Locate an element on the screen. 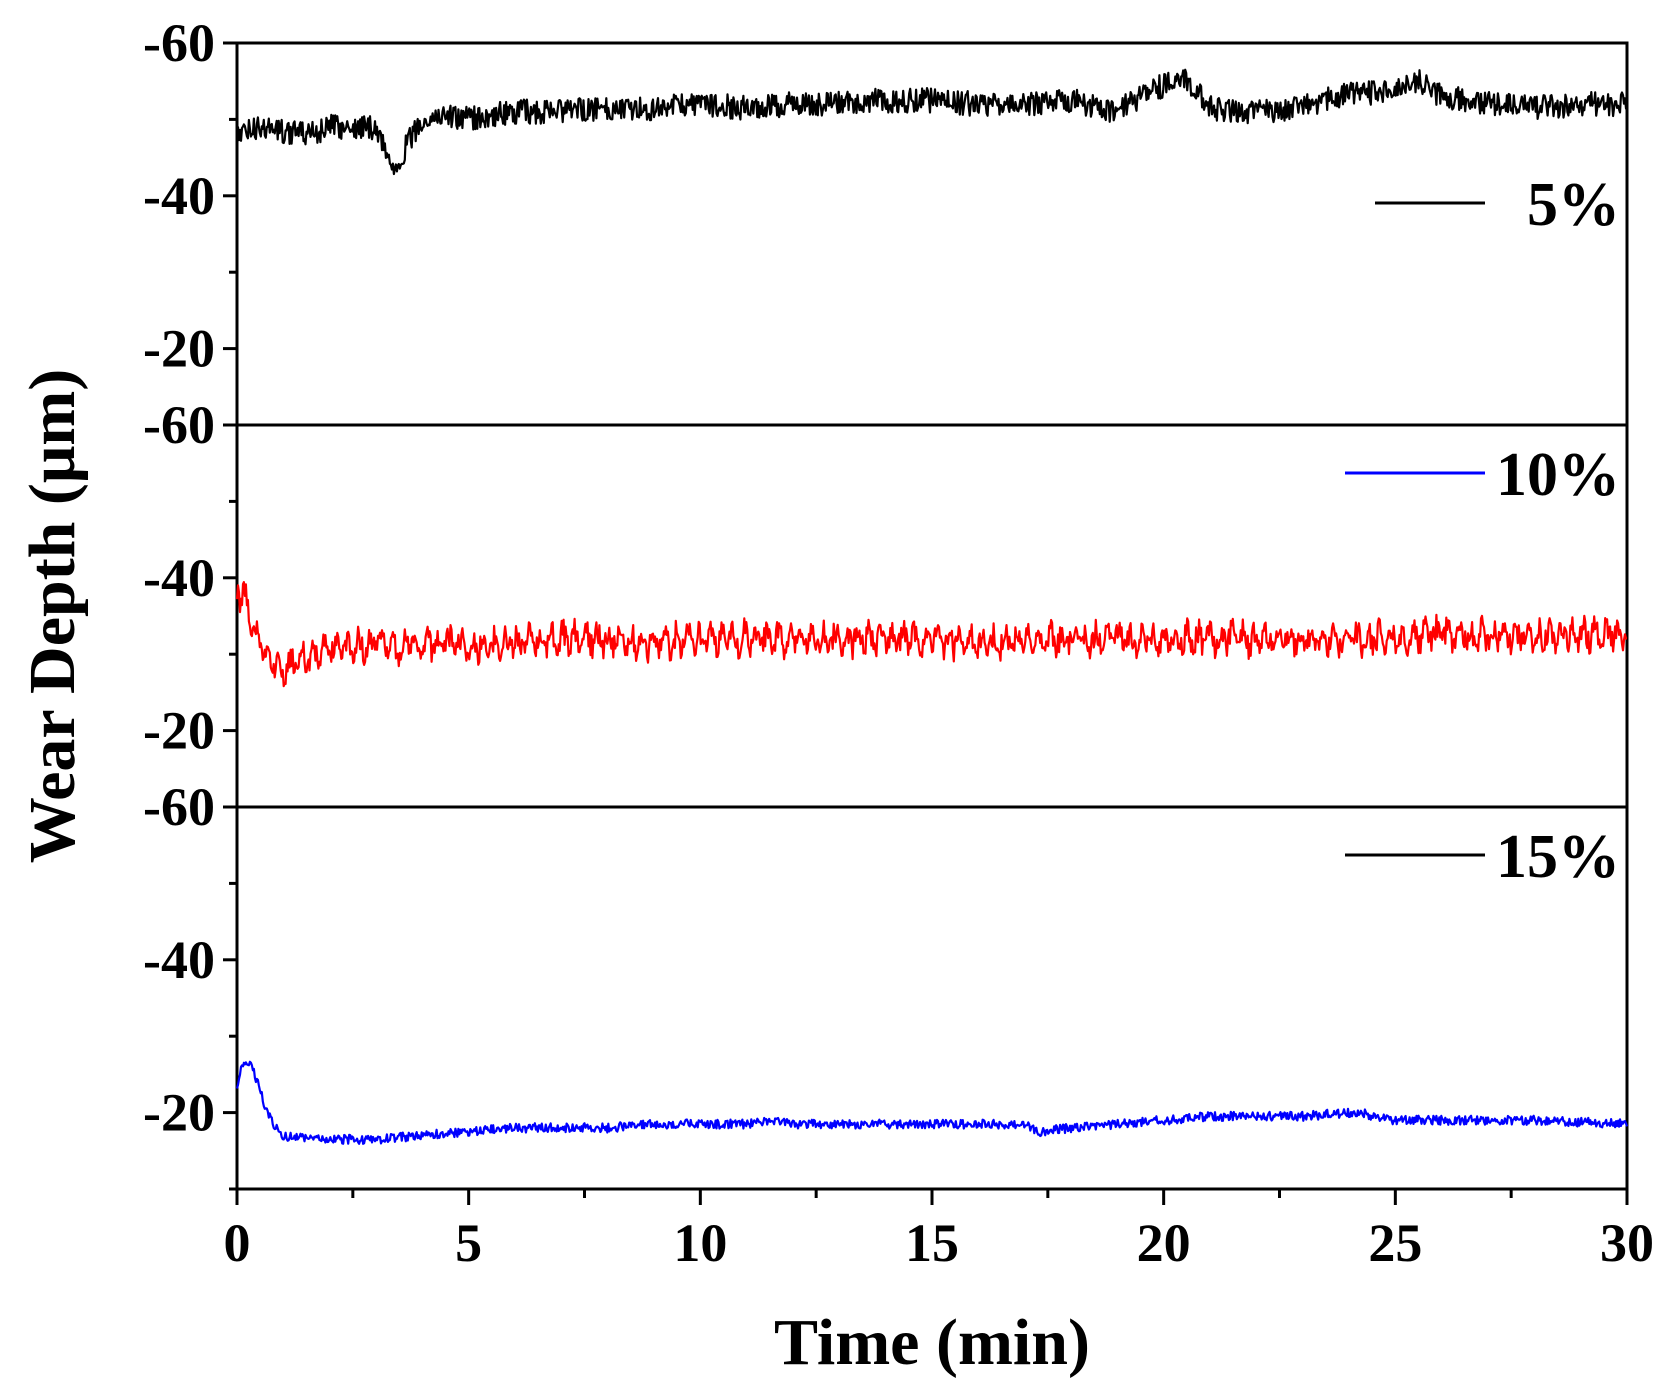 The width and height of the screenshot is (1669, 1384). panel-3-ytick-label: -20 is located at coordinates (179, 1113).